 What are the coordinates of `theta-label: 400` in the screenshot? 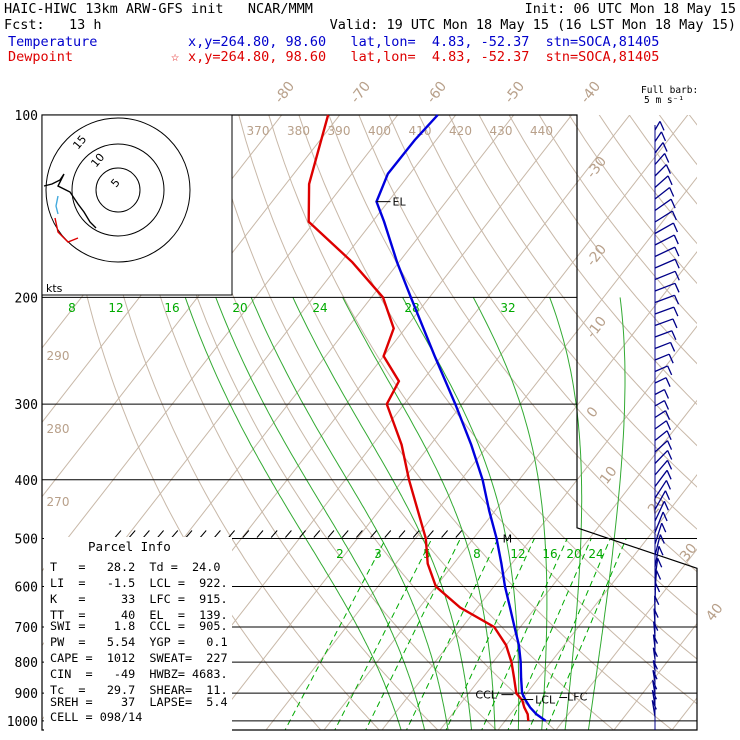 It's located at (379, 131).